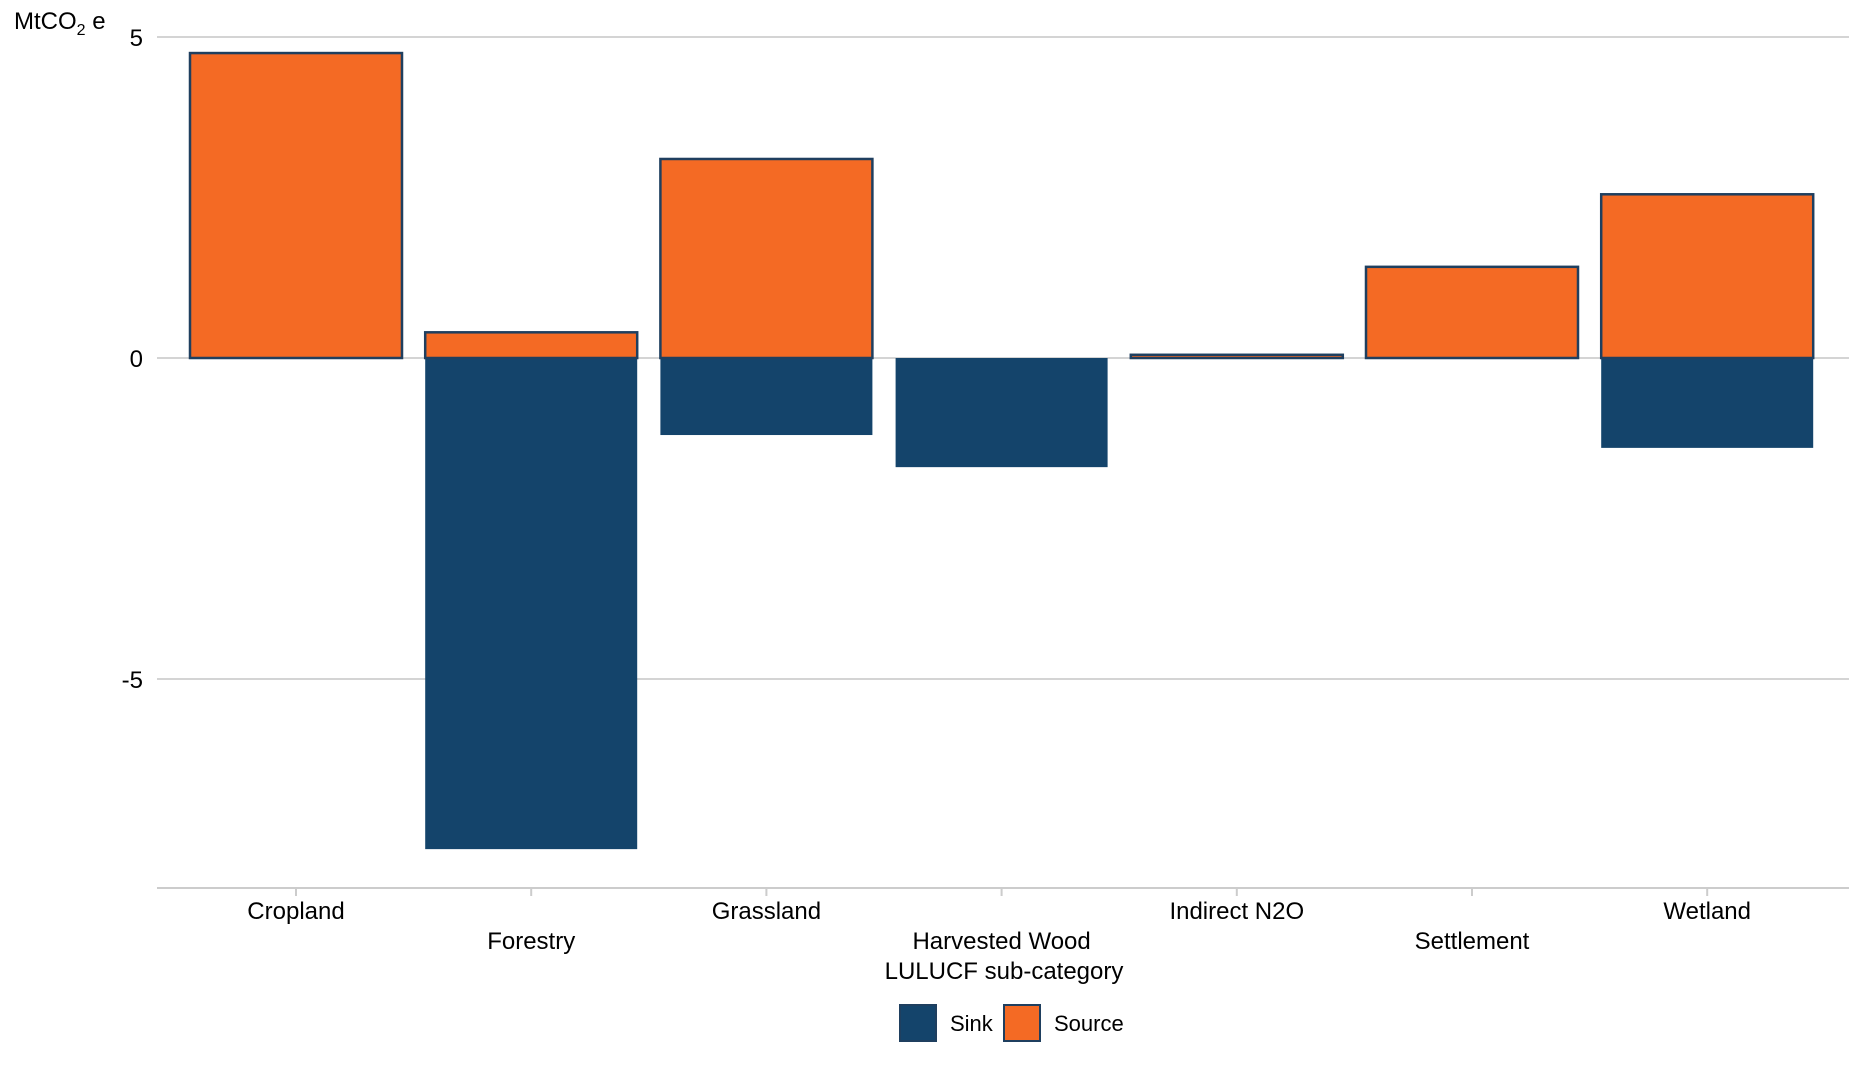  What do you see at coordinates (1022, 1023) in the screenshot?
I see `legend-swatch-source` at bounding box center [1022, 1023].